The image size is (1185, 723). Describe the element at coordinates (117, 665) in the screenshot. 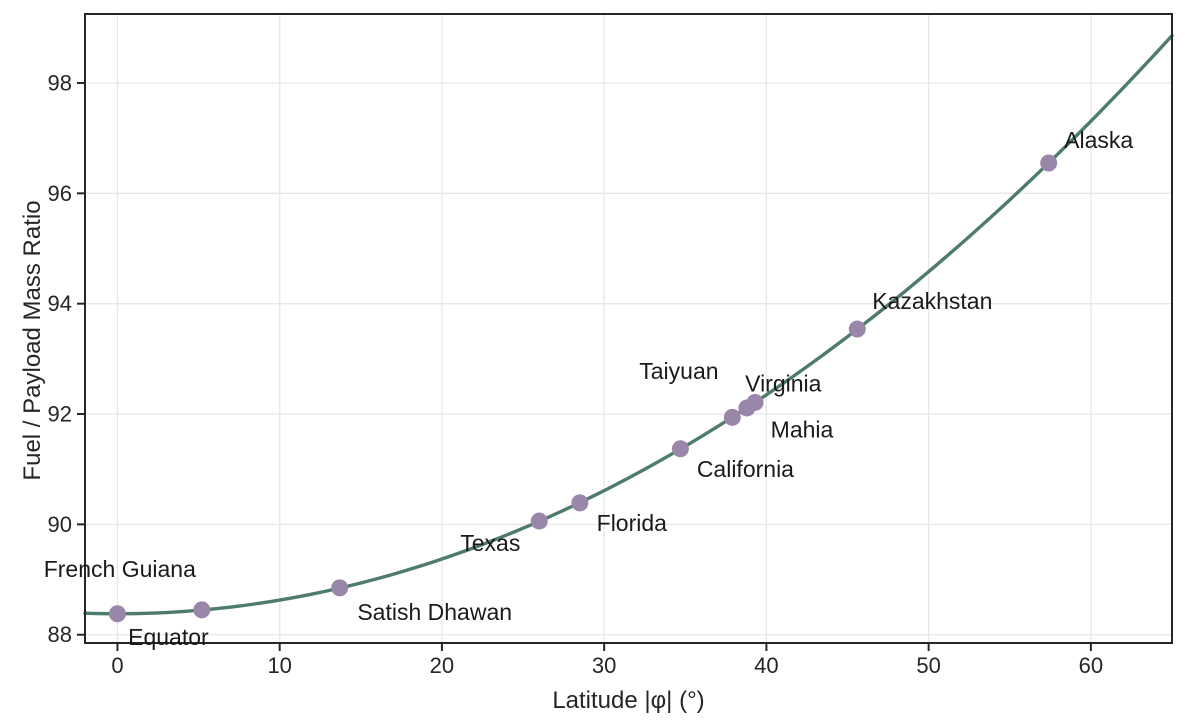

I see `x-tick-label-0: 0` at that location.